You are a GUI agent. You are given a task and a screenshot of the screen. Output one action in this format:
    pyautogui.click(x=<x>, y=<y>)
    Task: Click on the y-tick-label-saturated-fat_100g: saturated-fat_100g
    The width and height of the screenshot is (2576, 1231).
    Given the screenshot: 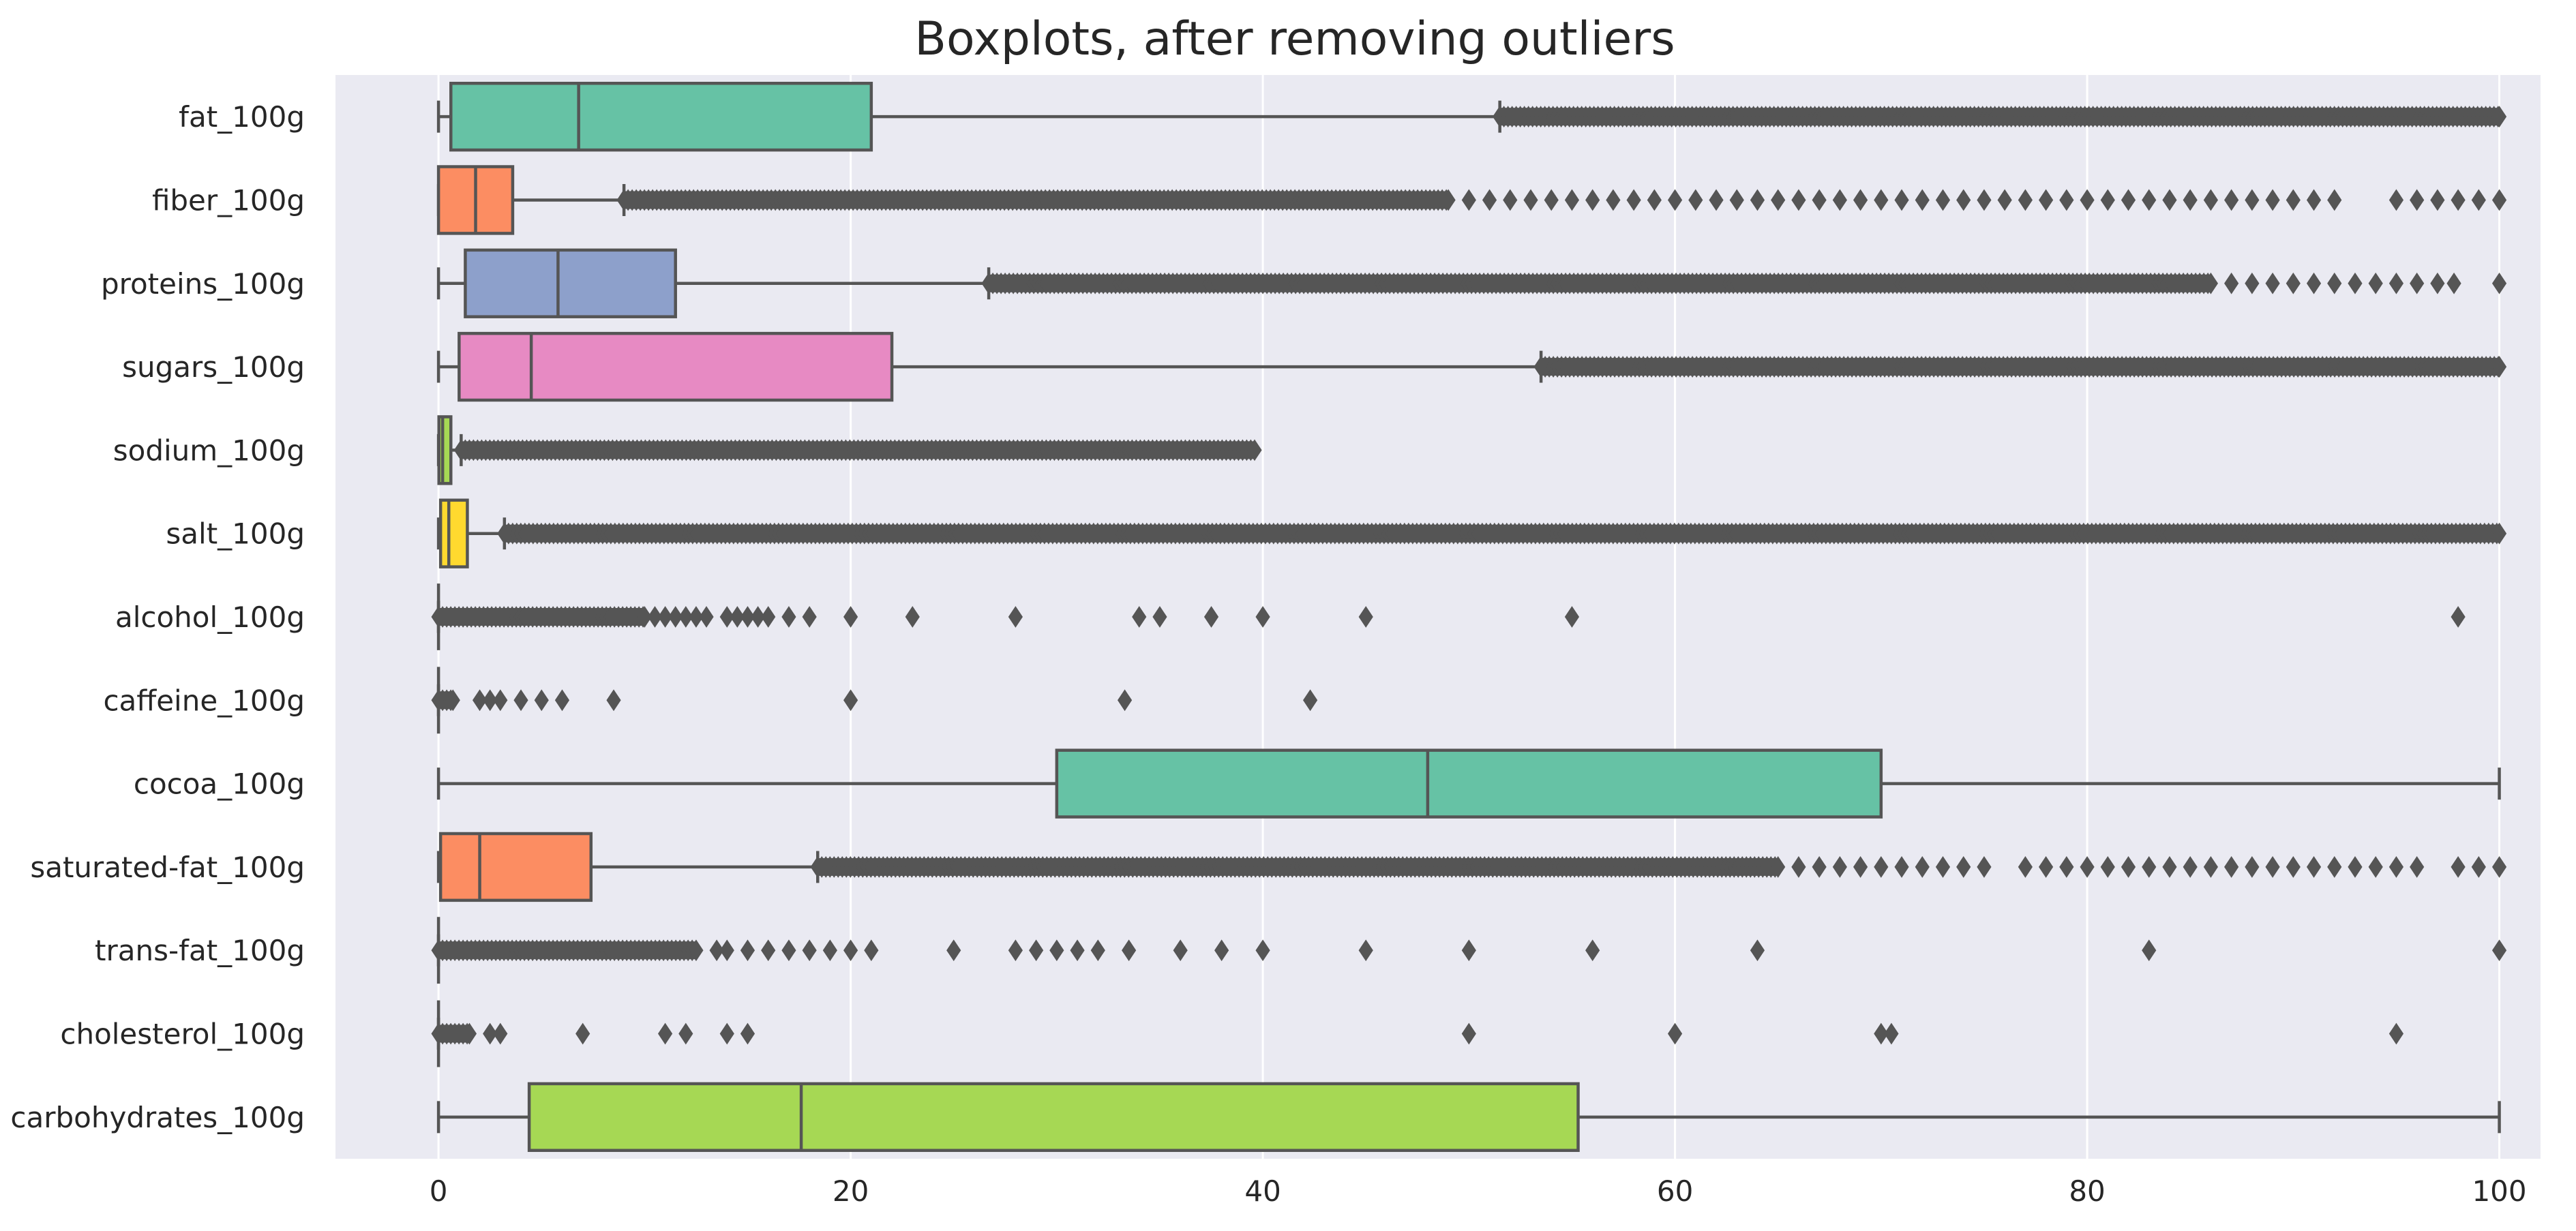 What is the action you would take?
    pyautogui.click(x=167, y=867)
    